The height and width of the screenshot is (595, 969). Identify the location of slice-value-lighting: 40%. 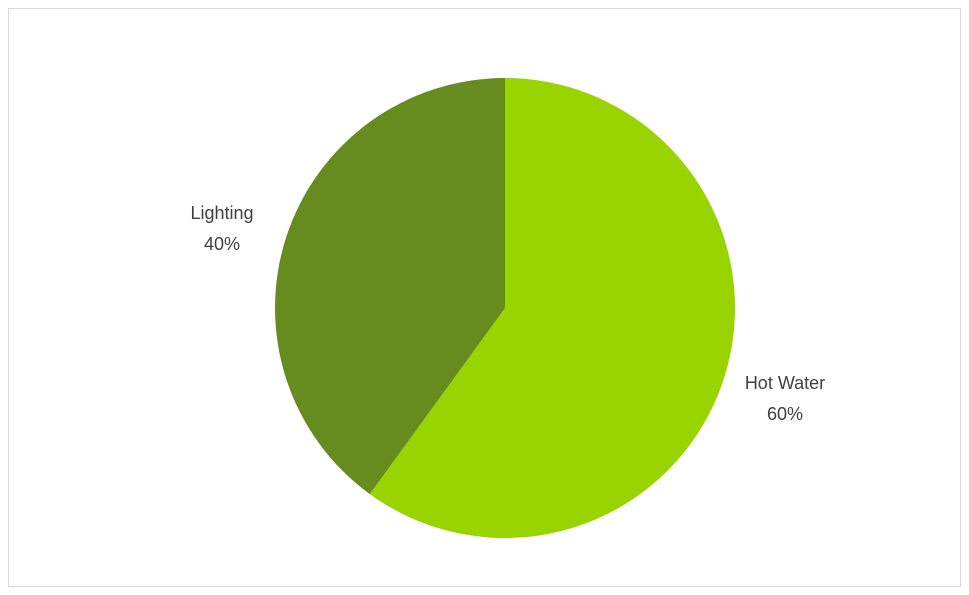
(222, 244).